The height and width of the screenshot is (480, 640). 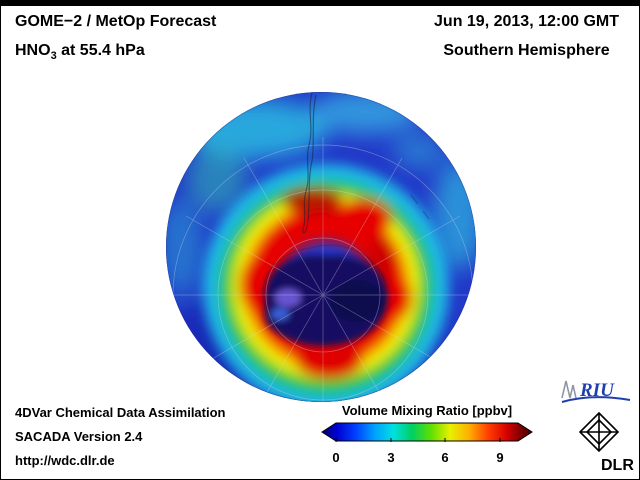 I want to click on island-coastline, so click(x=420, y=207).